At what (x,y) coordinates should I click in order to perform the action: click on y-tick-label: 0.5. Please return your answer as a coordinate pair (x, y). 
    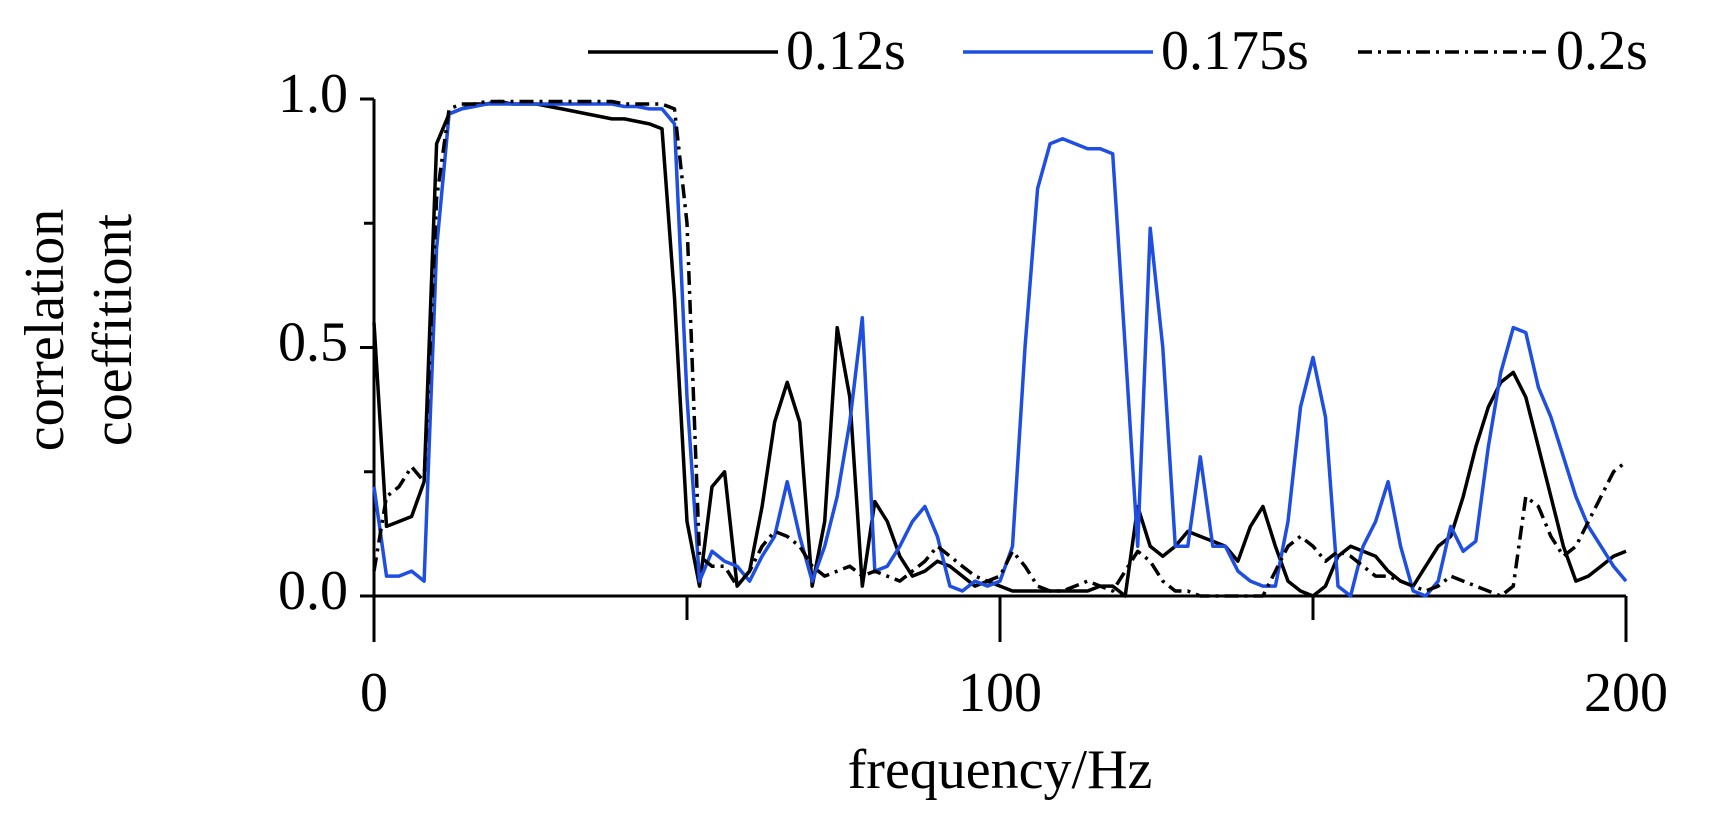
    Looking at the image, I should click on (313, 342).